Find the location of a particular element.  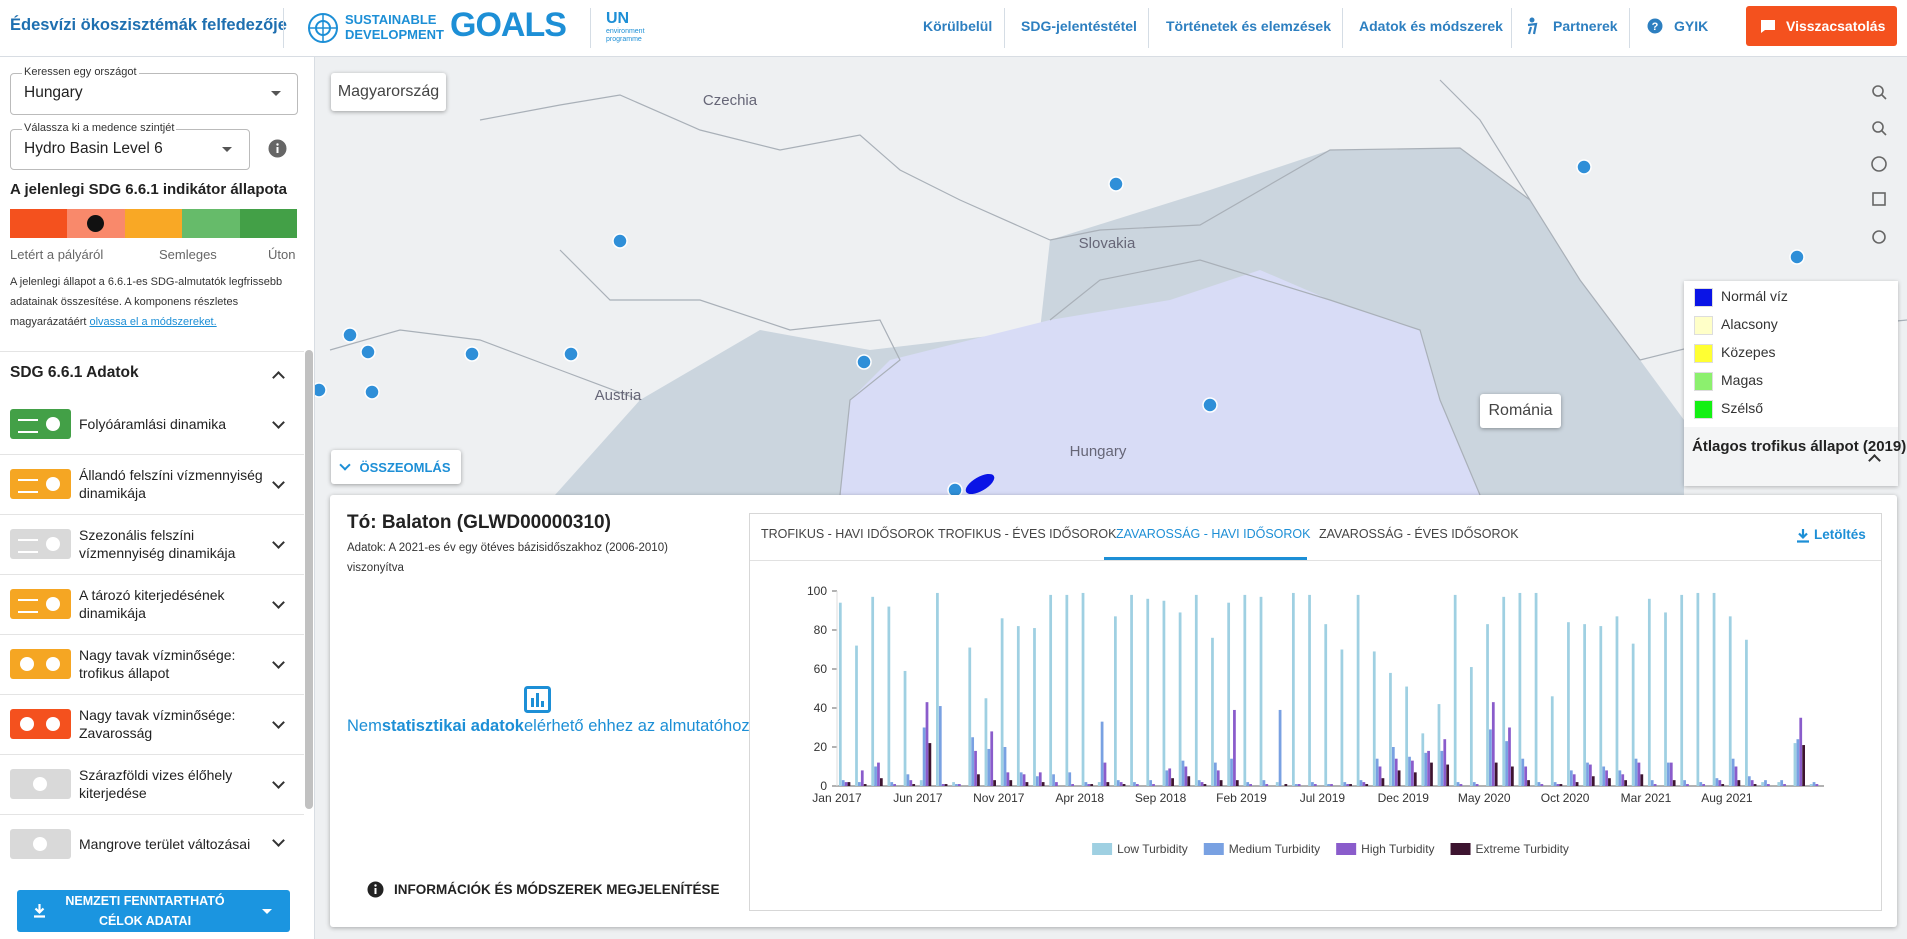

legend-label: Alacsony is located at coordinates (1749, 324).